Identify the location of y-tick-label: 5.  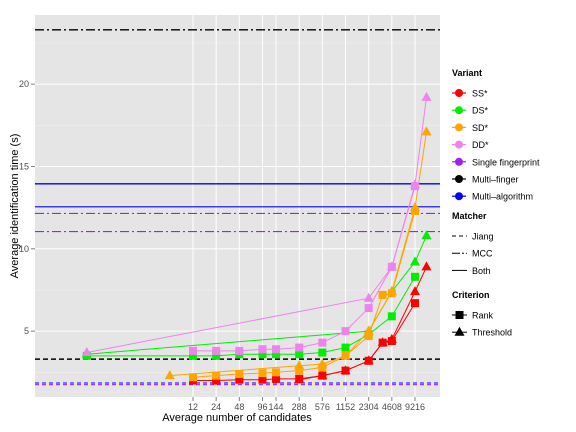
(26, 331).